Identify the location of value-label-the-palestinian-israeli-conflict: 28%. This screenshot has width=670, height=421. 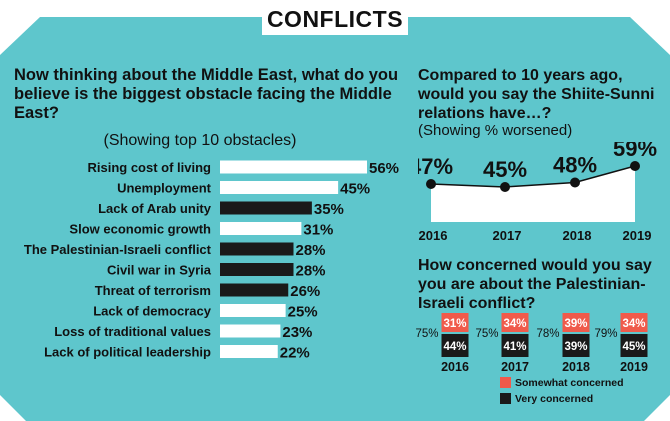
(311, 250).